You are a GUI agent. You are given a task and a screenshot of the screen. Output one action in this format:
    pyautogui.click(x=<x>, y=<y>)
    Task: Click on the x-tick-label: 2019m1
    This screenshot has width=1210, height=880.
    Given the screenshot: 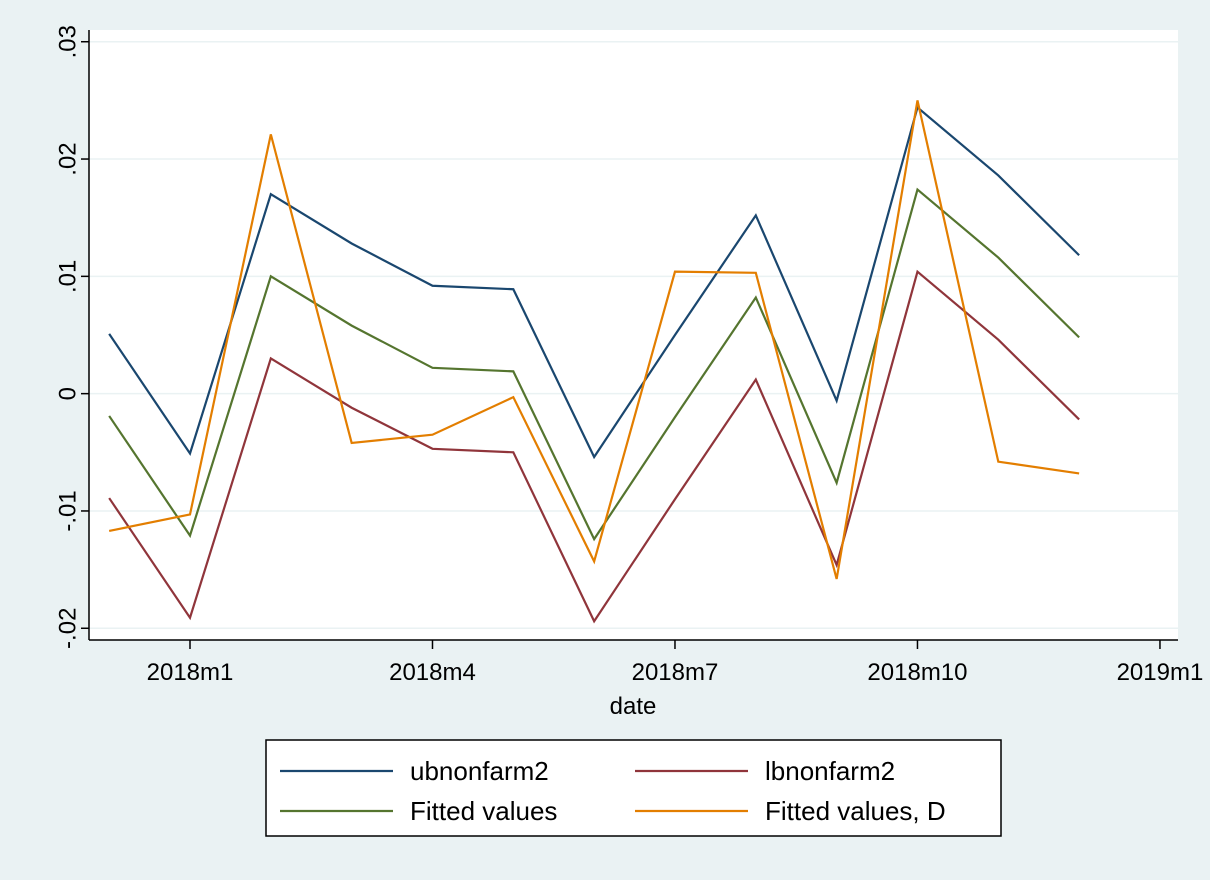 What is the action you would take?
    pyautogui.click(x=1160, y=672)
    